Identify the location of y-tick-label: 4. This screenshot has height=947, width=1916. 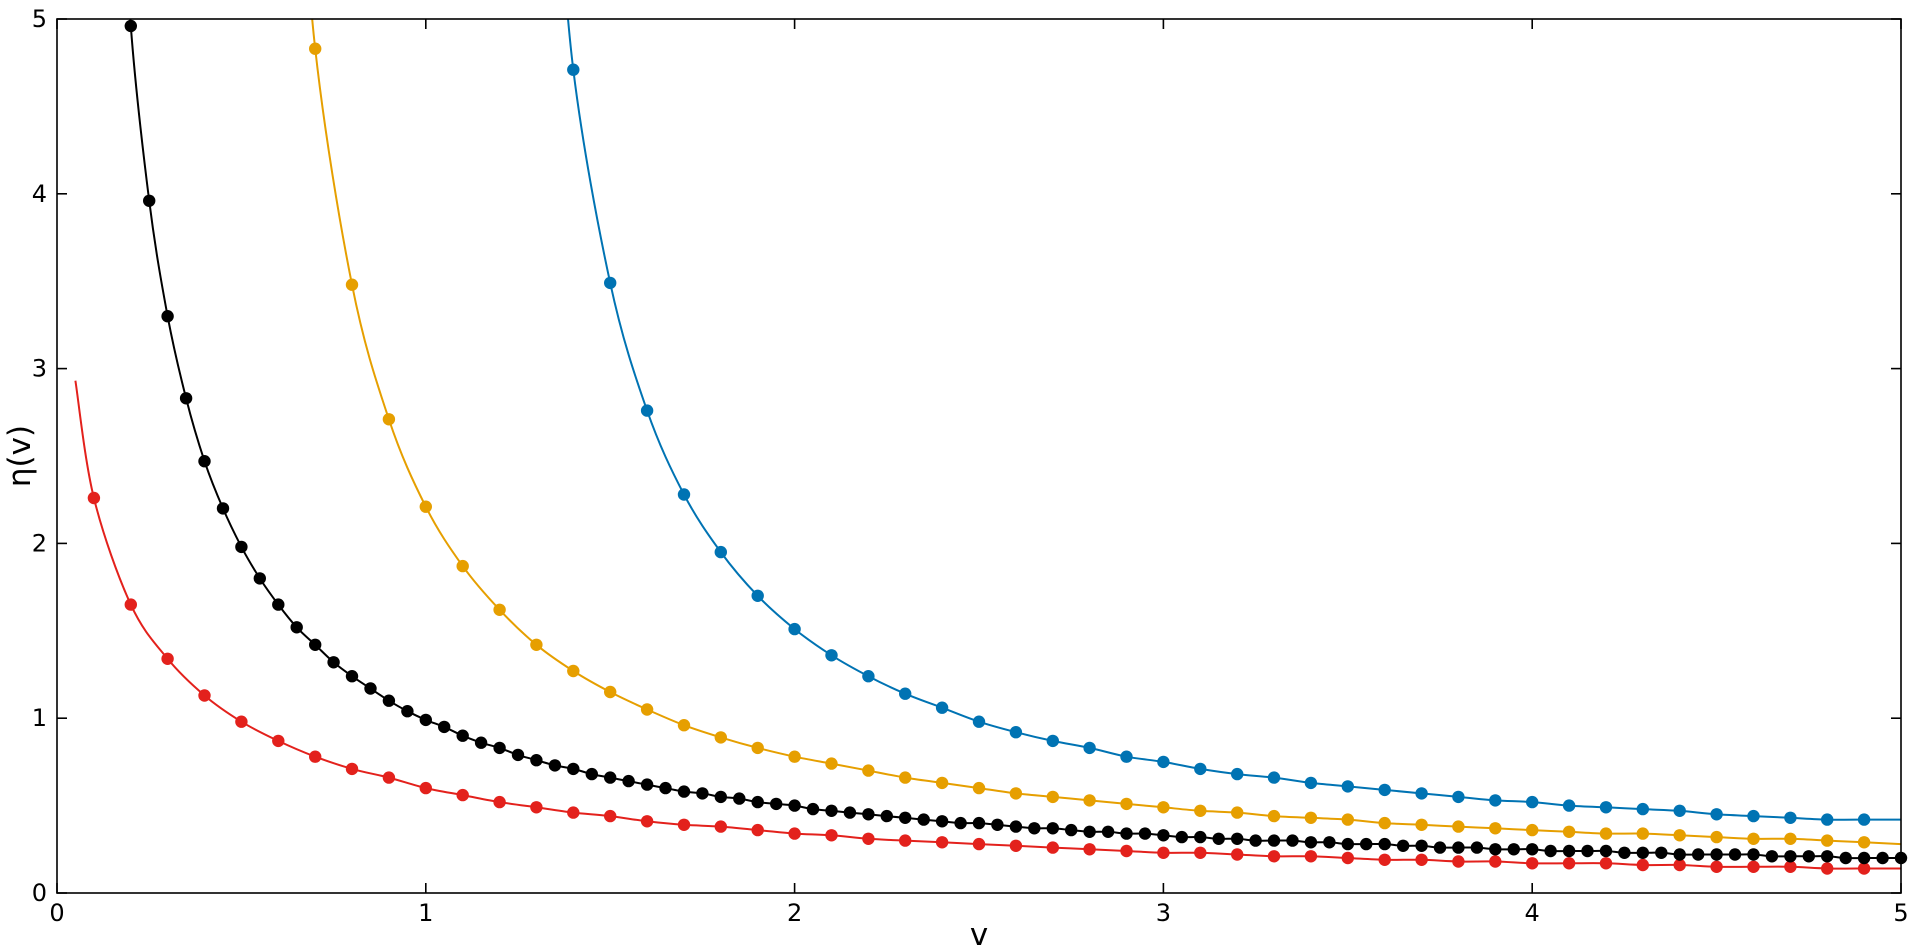
(39, 194).